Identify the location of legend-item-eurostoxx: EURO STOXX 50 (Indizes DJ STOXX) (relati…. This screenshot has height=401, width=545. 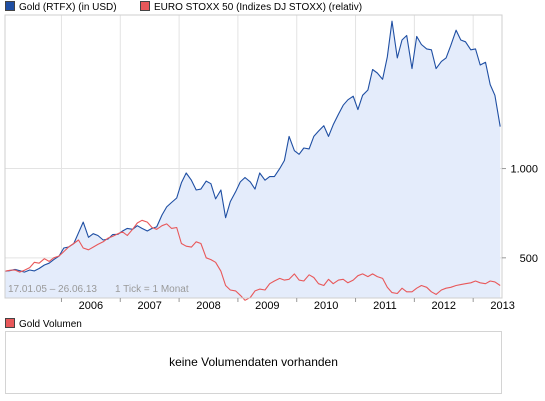
(251, 8).